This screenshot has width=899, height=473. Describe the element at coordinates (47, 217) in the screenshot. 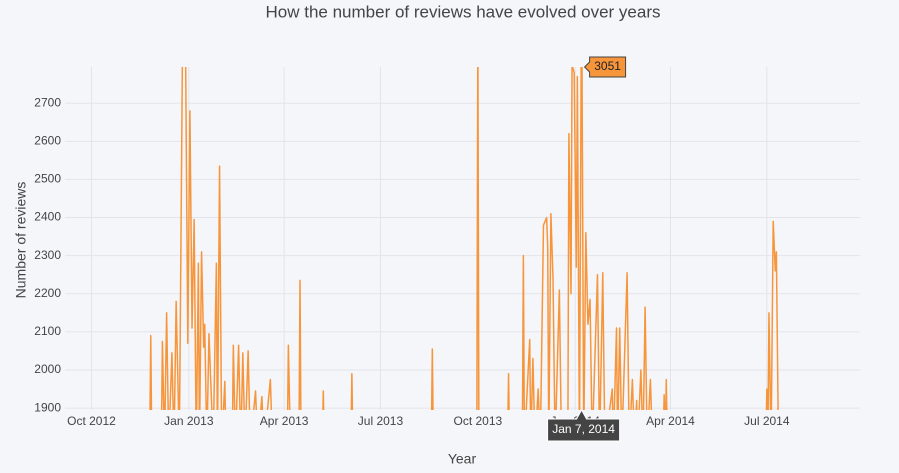

I see `y-tick-label: 2400` at that location.